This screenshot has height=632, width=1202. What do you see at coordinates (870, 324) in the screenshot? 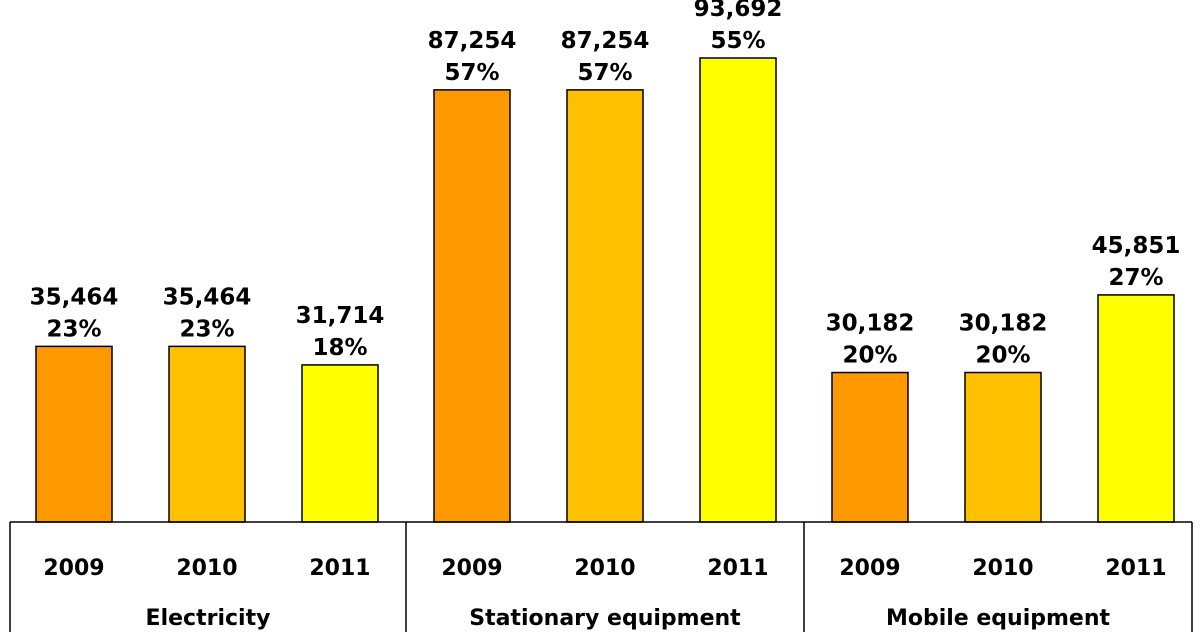
I see `value-label-mobile-equipment-2009: 30,182` at bounding box center [870, 324].